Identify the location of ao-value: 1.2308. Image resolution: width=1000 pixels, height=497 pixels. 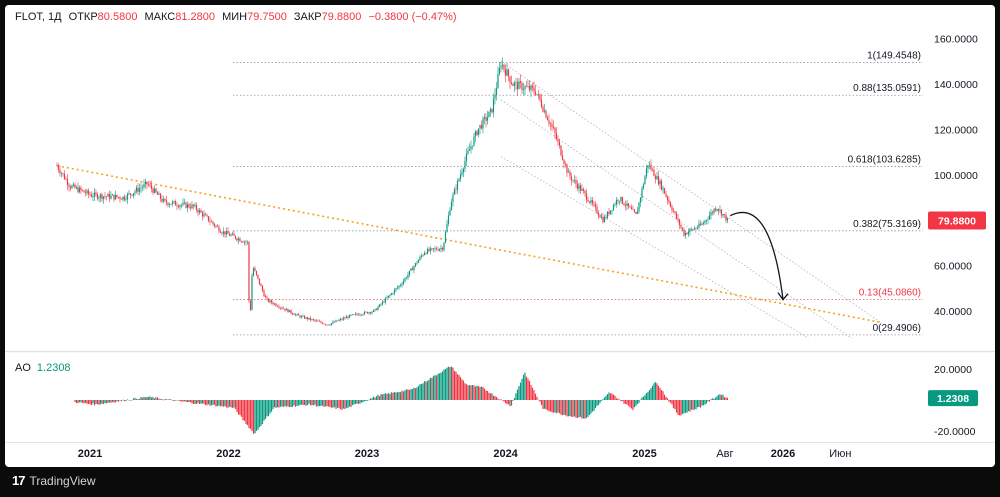
(53, 368).